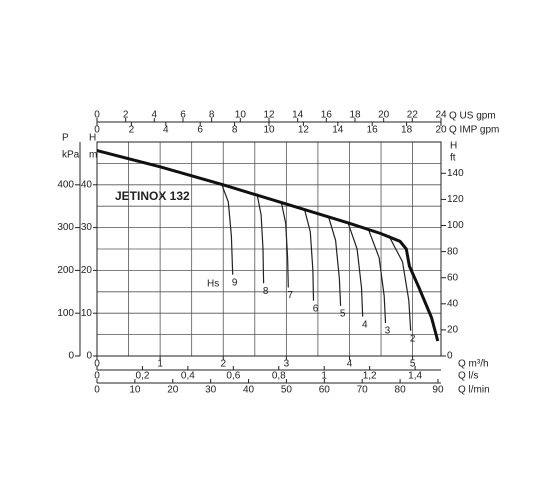  I want to click on y-tick-label: 0, so click(89, 356).